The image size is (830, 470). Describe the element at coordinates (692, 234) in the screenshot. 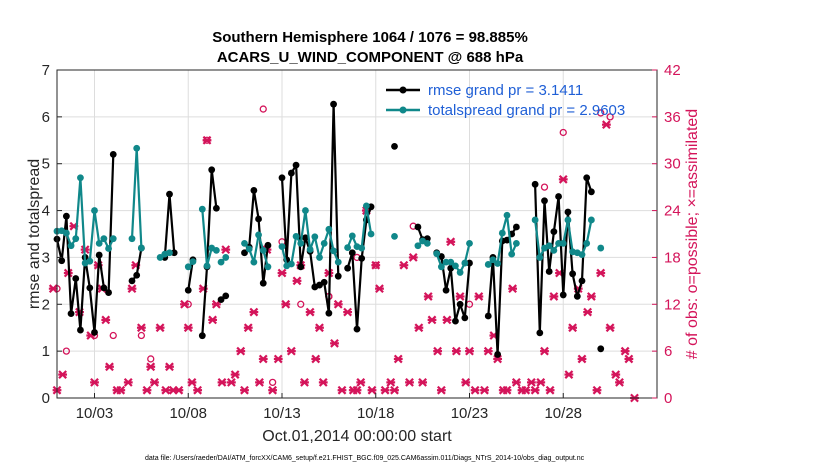

I see `y-right-axis-label: # of obs: o=possible; ×=assimilated` at that location.